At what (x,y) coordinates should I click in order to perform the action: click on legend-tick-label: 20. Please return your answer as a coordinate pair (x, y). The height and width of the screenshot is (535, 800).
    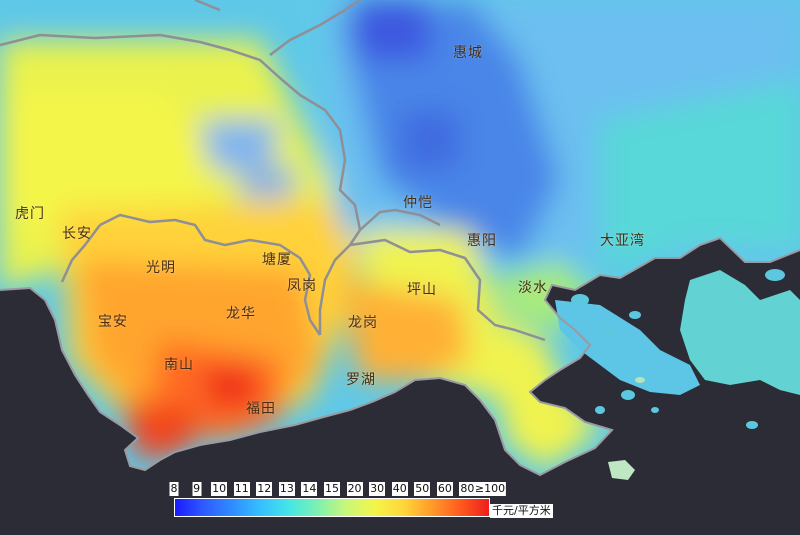
    Looking at the image, I should click on (354, 489).